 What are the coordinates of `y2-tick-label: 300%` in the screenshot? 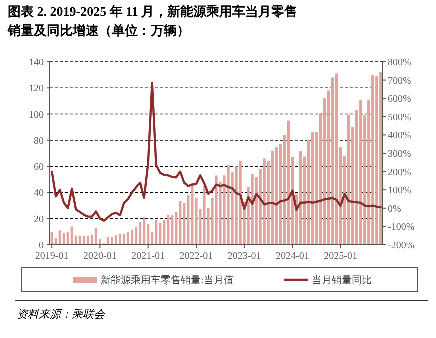 It's located at (400, 154).